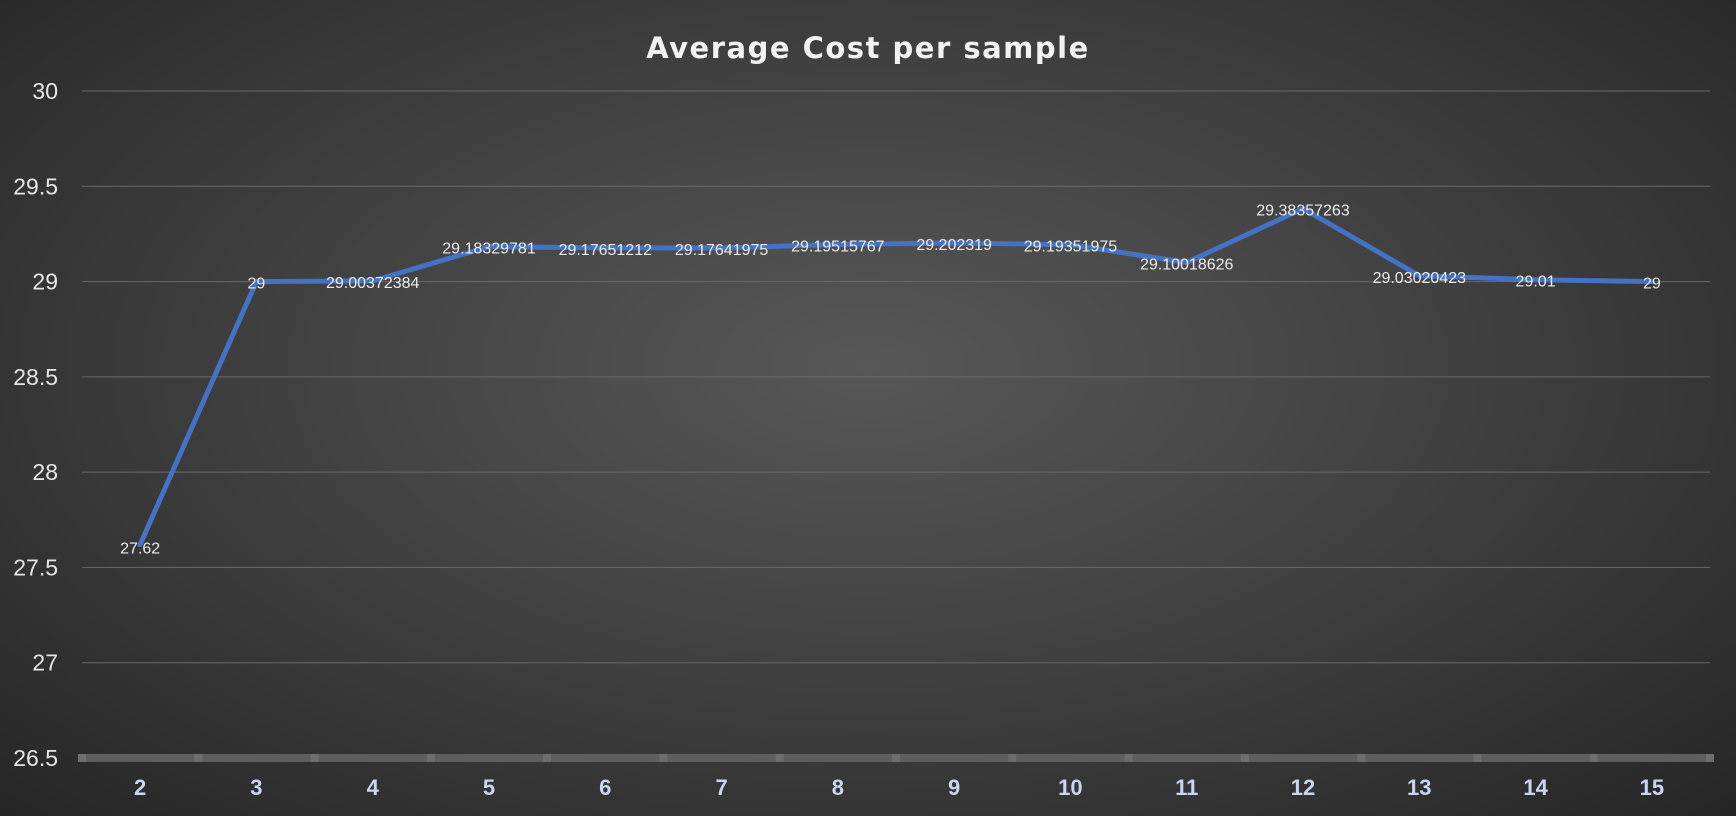  Describe the element at coordinates (45, 282) in the screenshot. I see `y-tick-label: 29` at that location.